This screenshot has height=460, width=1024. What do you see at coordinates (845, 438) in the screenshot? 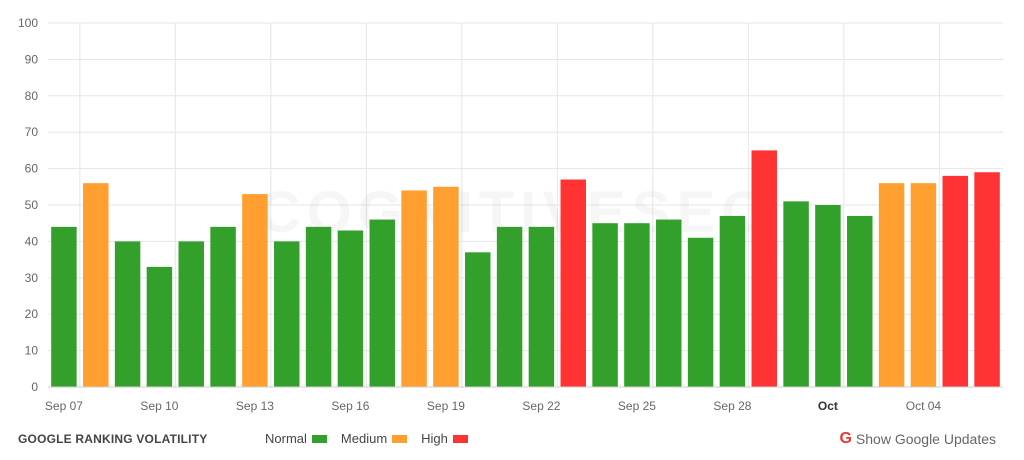
I see `google-g-icon: G` at bounding box center [845, 438].